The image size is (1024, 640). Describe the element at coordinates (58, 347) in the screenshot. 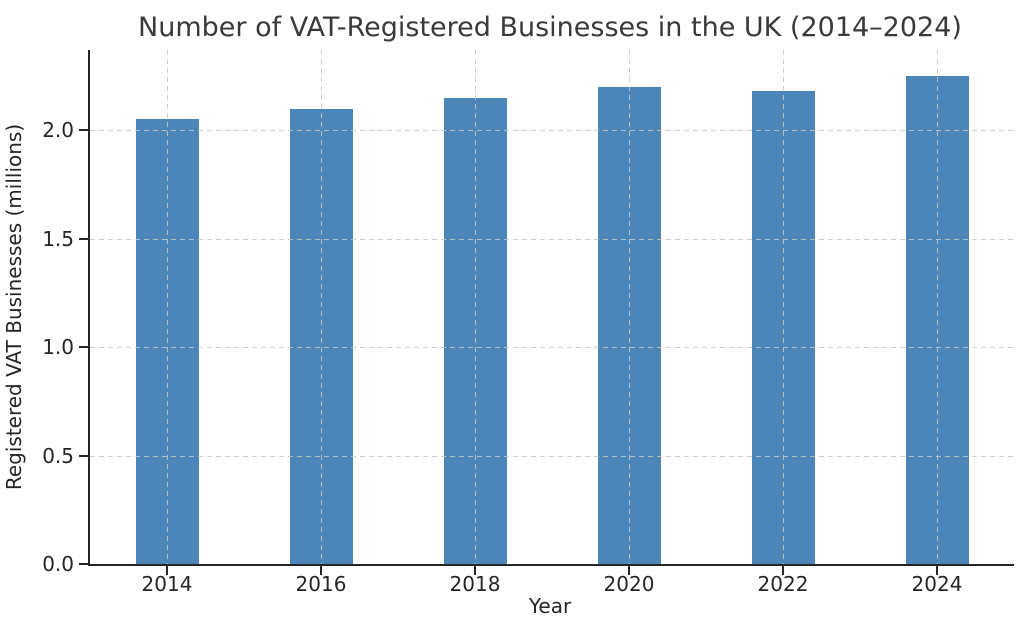

I see `y-tick-label: 1.0` at that location.